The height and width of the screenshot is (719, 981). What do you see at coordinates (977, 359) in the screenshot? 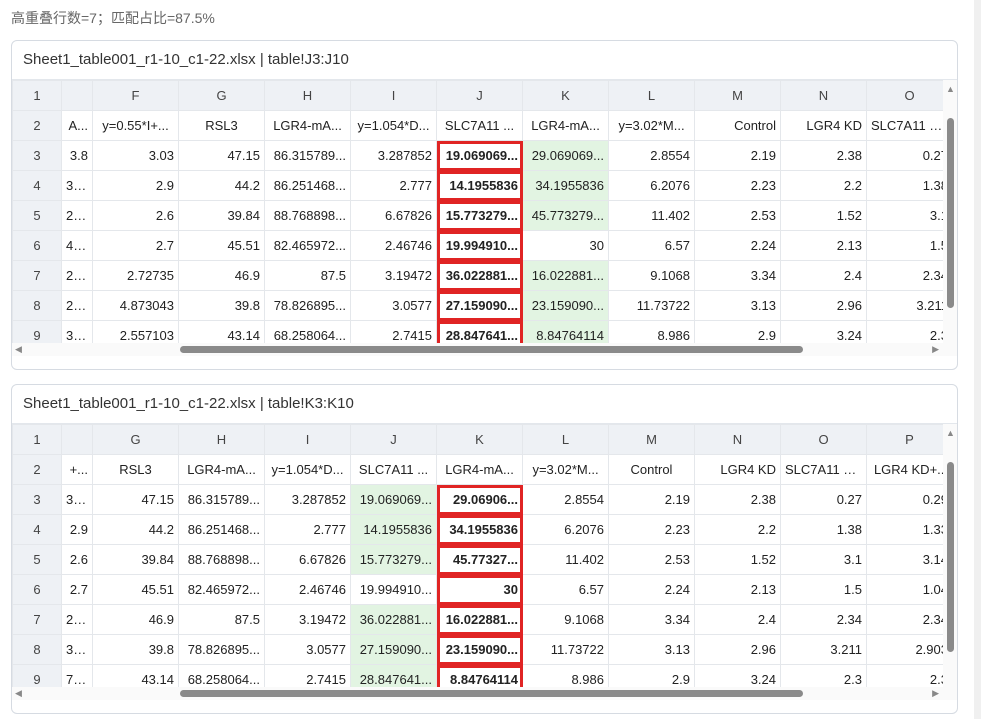
I see `page-scrollbar` at bounding box center [977, 359].